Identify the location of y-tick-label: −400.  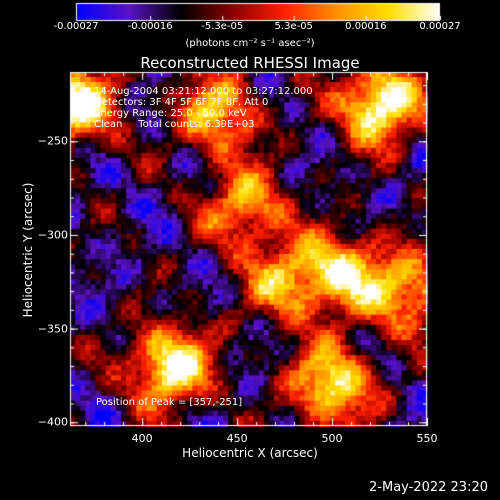
(52, 422).